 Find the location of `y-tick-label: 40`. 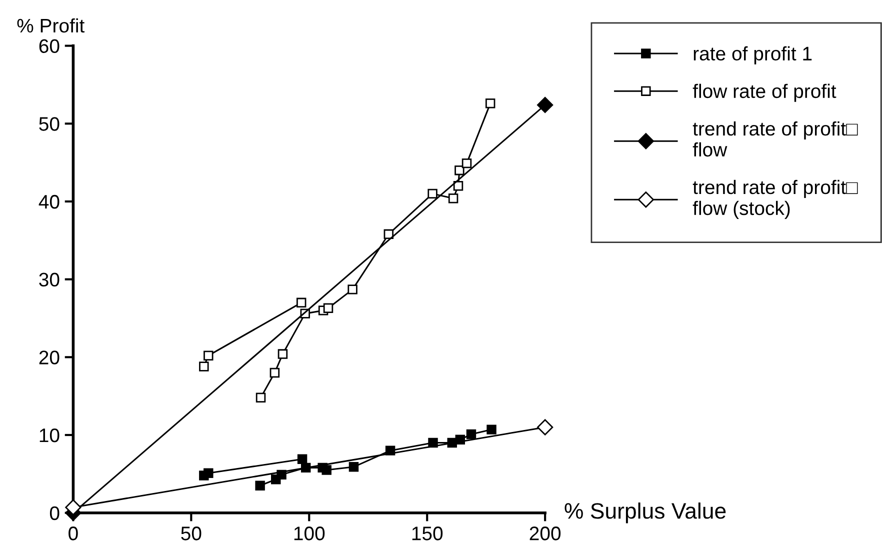

y-tick-label: 40 is located at coordinates (49, 201).